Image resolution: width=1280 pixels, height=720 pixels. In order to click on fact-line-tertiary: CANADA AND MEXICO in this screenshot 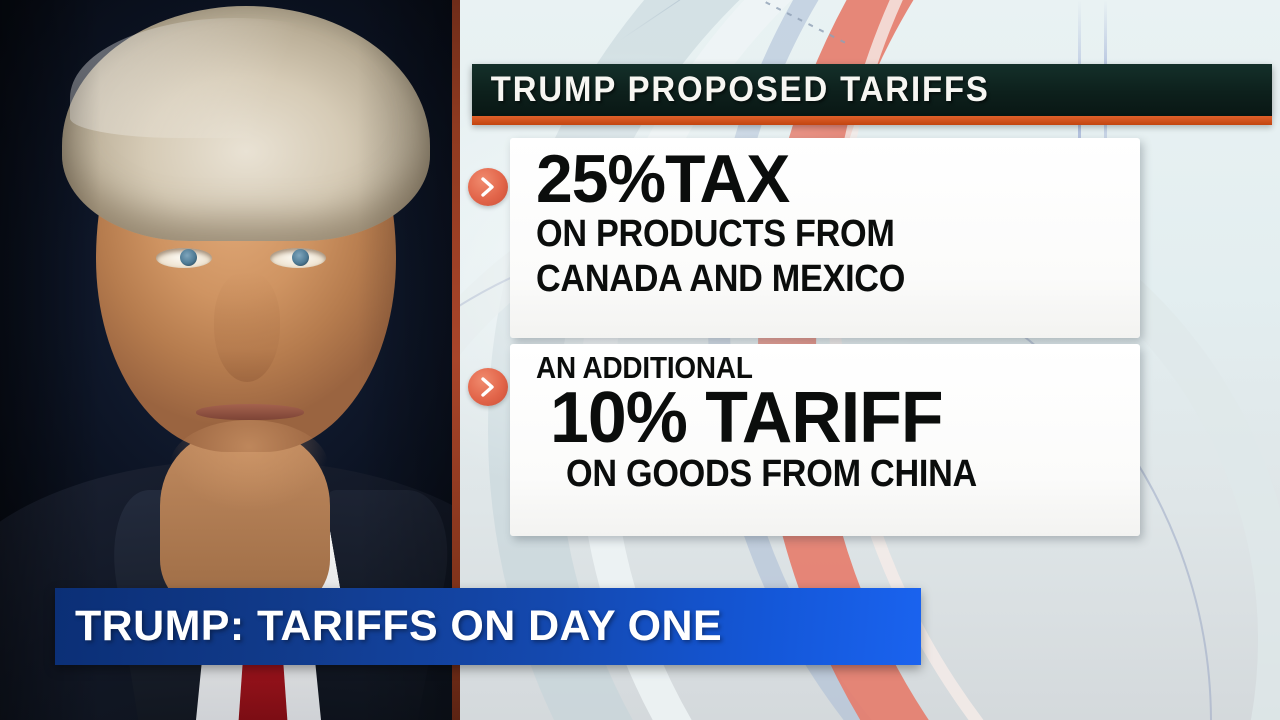, I will do `click(721, 279)`.